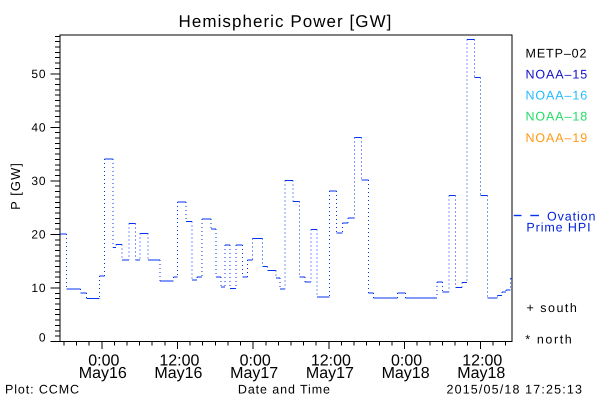 The image size is (600, 405). What do you see at coordinates (38, 181) in the screenshot?
I see `svg-text: 30` at bounding box center [38, 181].